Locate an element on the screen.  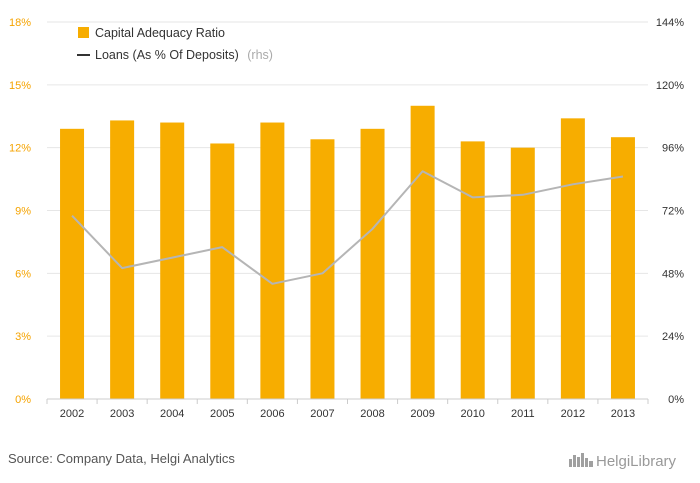
legend-label-loans-group: Loans (As % Of Deposits) (rhs) is located at coordinates (184, 54).